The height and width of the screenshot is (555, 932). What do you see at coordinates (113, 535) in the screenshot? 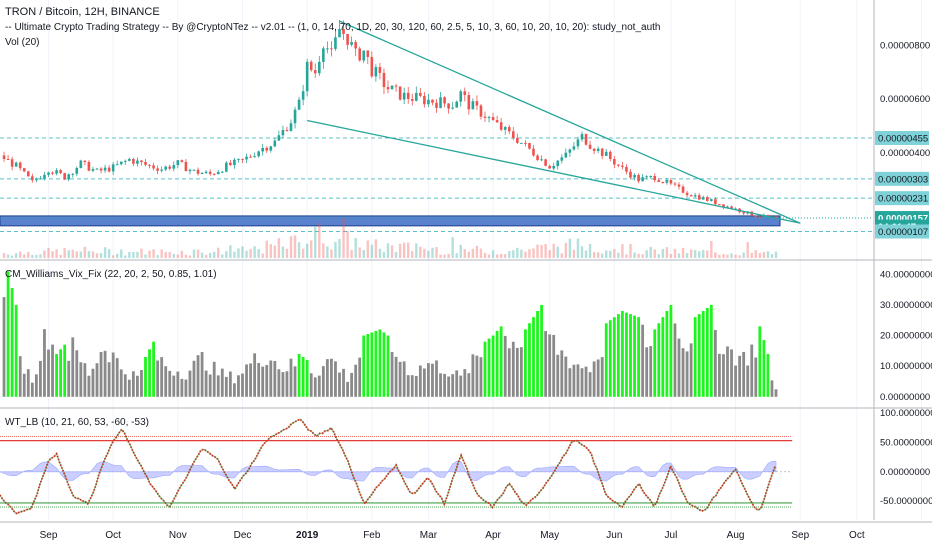
I see `time-axis-label: Oct` at bounding box center [113, 535].